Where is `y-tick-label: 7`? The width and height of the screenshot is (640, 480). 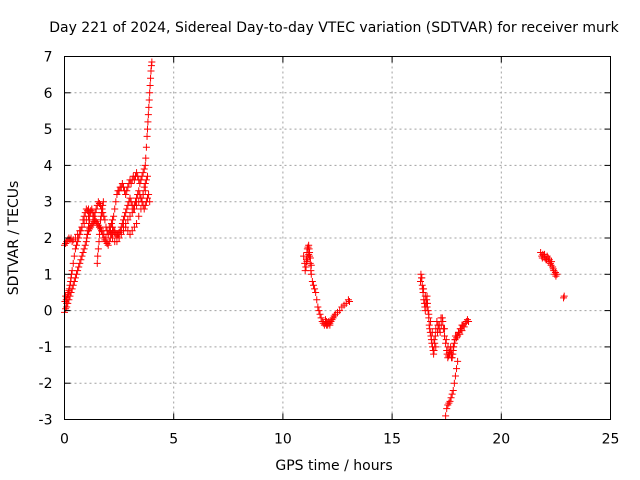 y-tick-label: 7 is located at coordinates (48, 58).